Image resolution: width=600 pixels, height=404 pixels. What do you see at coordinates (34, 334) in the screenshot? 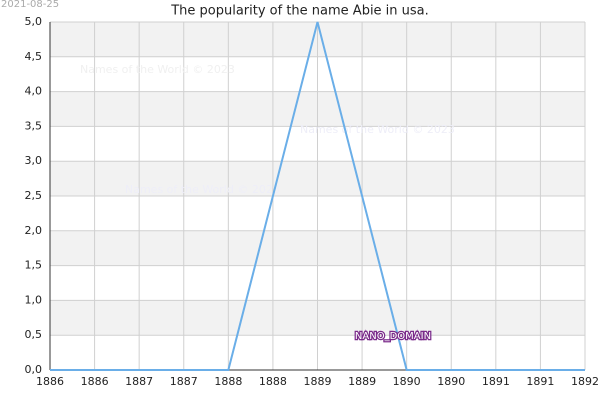
I see `y-tick-label: 0,5` at bounding box center [34, 334].